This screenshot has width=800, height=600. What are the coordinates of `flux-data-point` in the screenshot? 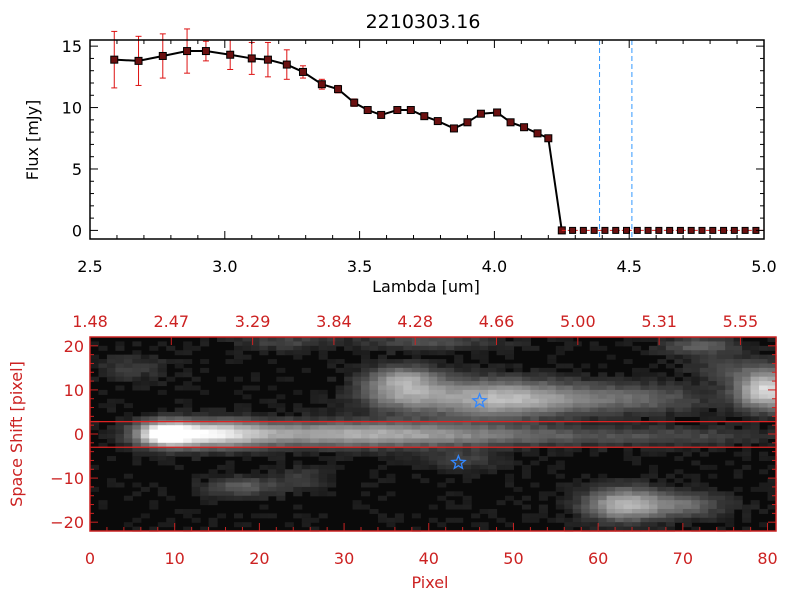 It's located at (524, 127).